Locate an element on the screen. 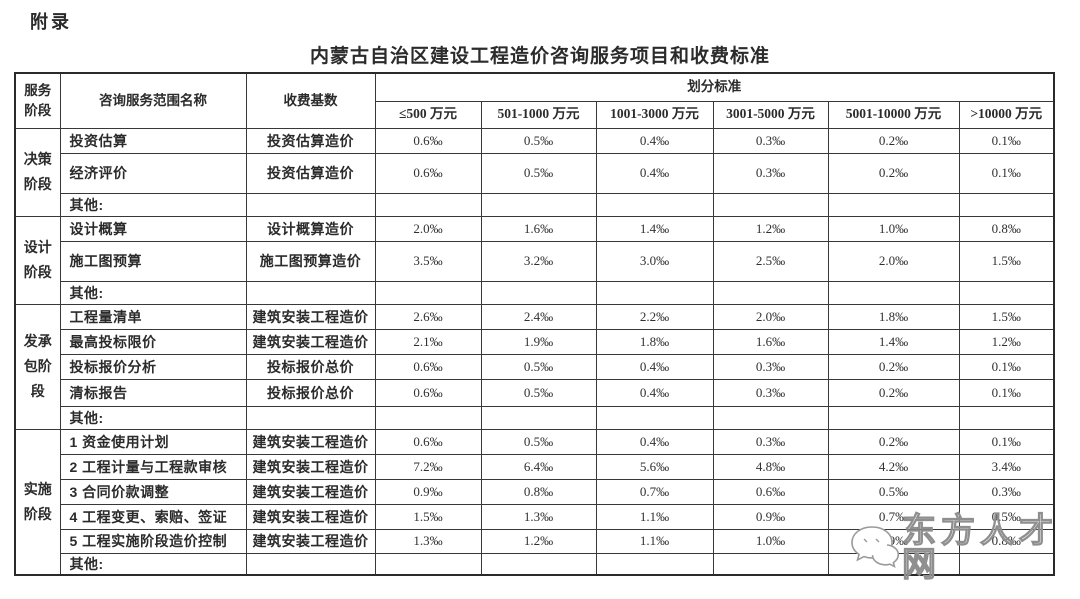  service-name-cell: 4 工程变更、索赔、签证 is located at coordinates (153, 516).